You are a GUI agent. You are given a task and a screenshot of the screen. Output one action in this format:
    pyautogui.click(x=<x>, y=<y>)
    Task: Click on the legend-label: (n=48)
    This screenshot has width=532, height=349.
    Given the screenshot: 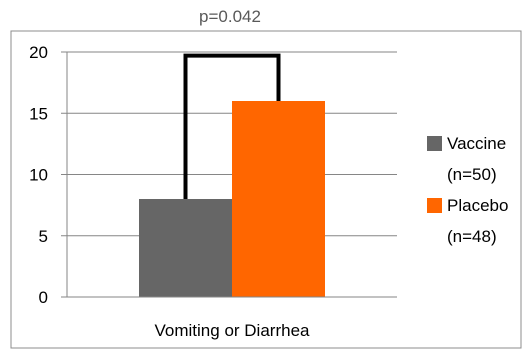 What is the action you would take?
    pyautogui.click(x=472, y=236)
    